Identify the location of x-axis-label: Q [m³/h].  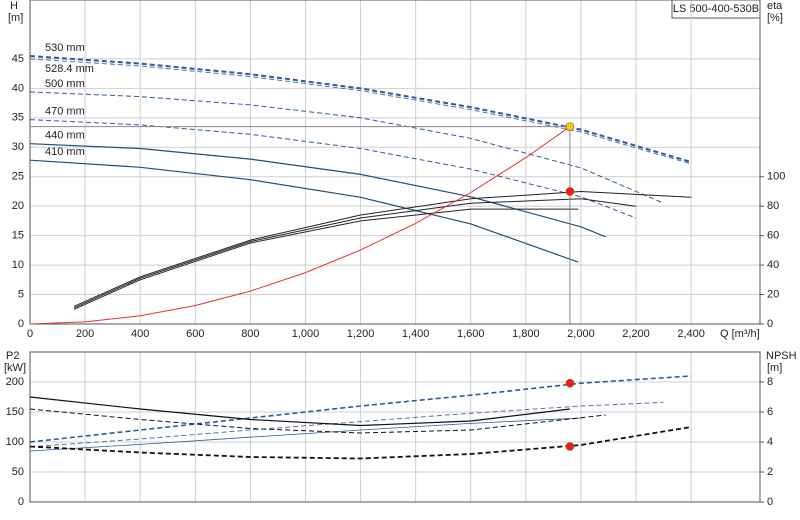
(740, 334).